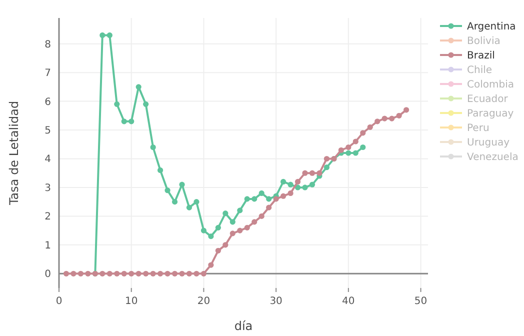 The image size is (524, 336). Describe the element at coordinates (492, 157) in the screenshot. I see `legend-label: Venezuela` at that location.